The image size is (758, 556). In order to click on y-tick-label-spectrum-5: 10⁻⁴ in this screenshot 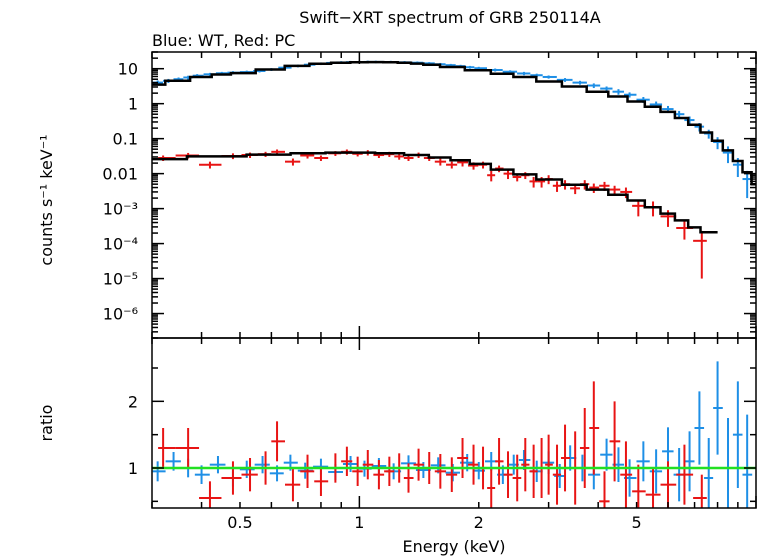, I will do `click(120, 244)`.